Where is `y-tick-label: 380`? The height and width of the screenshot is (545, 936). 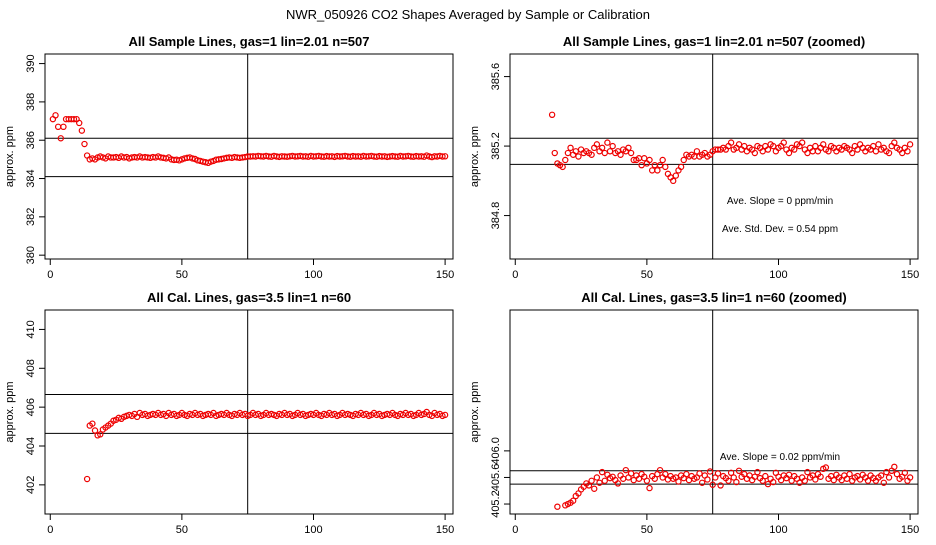 y-tick-label: 380 is located at coordinates (31, 255).